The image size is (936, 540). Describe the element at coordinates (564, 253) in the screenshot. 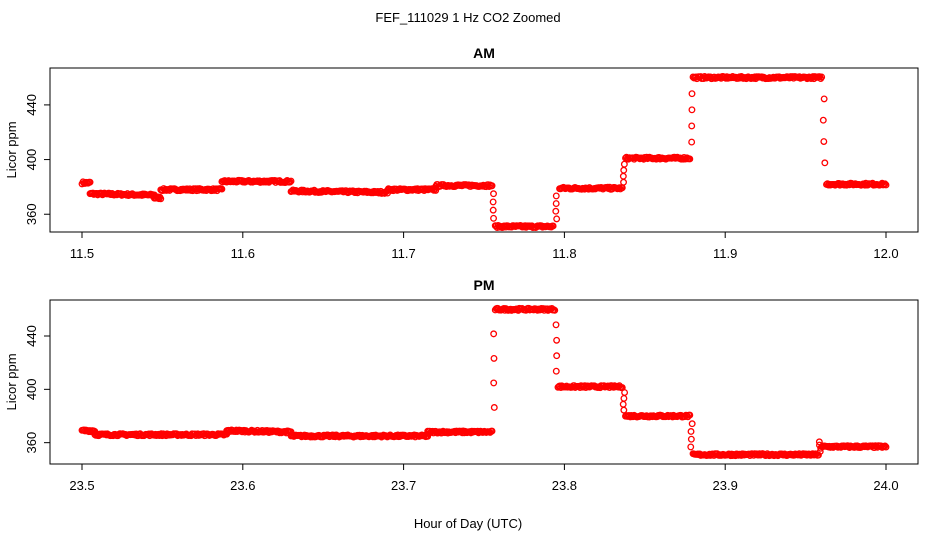

I see `x-tick-label: 11.8` at that location.